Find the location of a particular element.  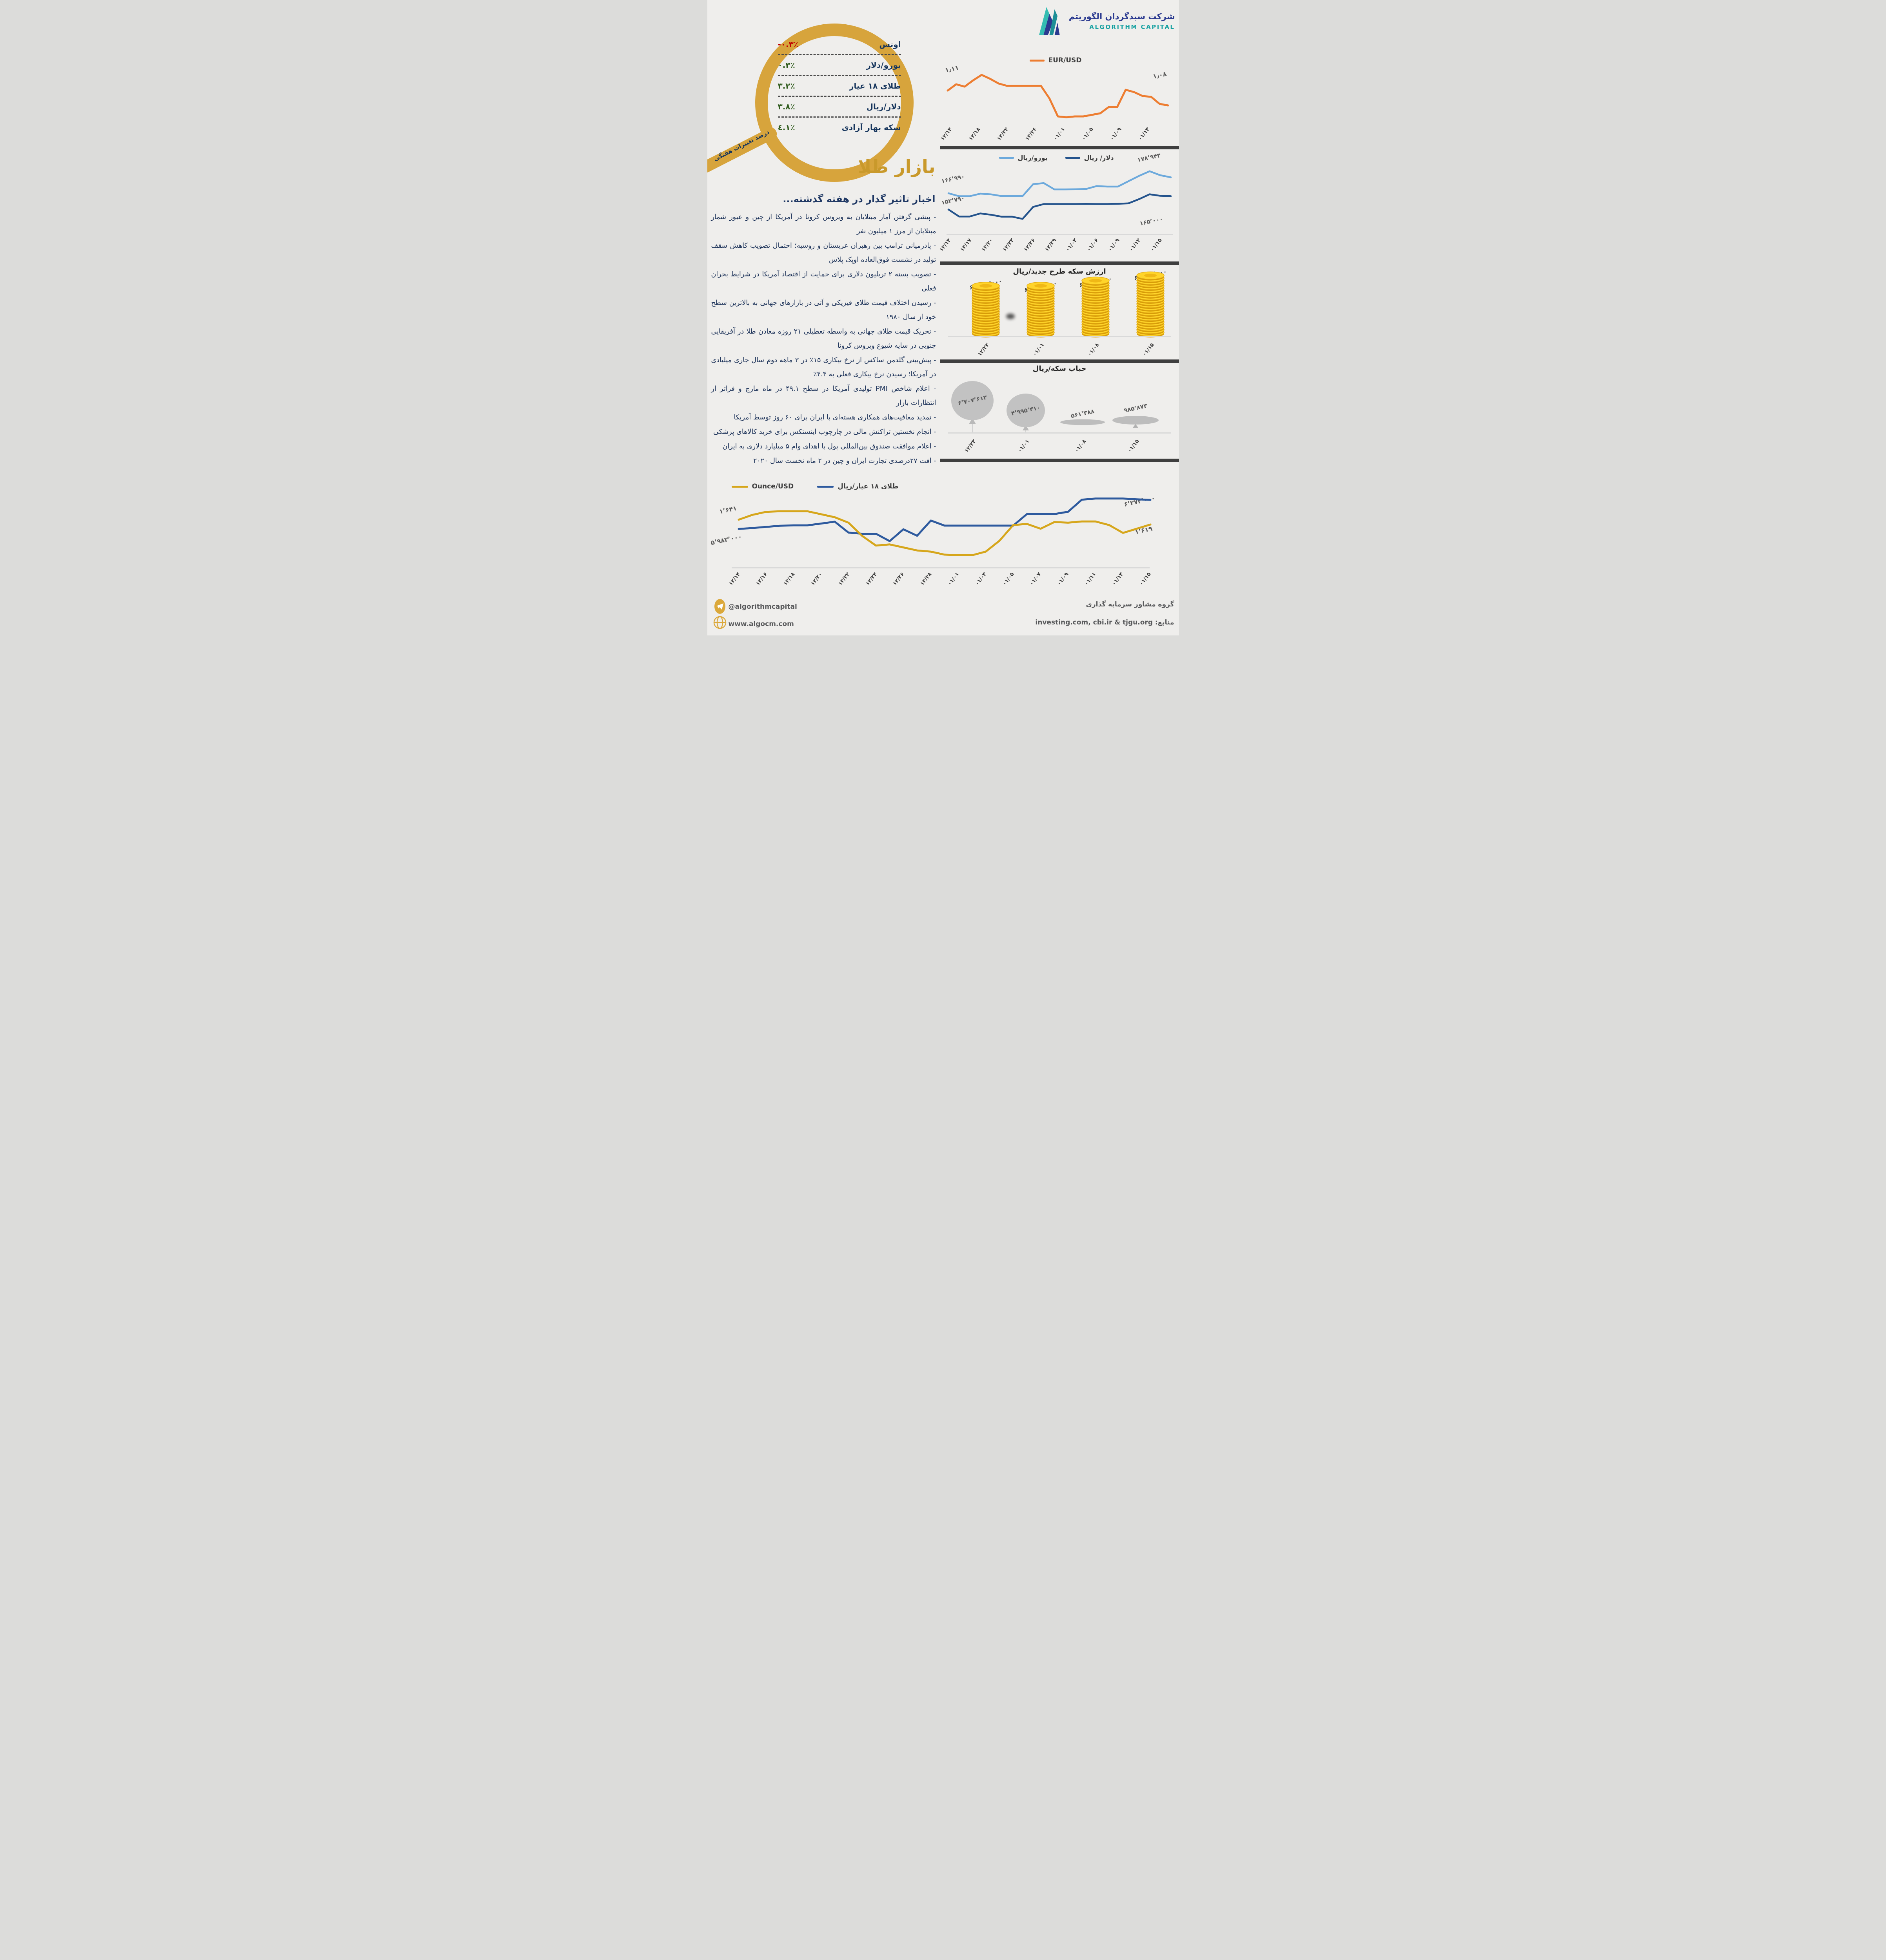

legend-swatch-orange is located at coordinates (1037, 61).